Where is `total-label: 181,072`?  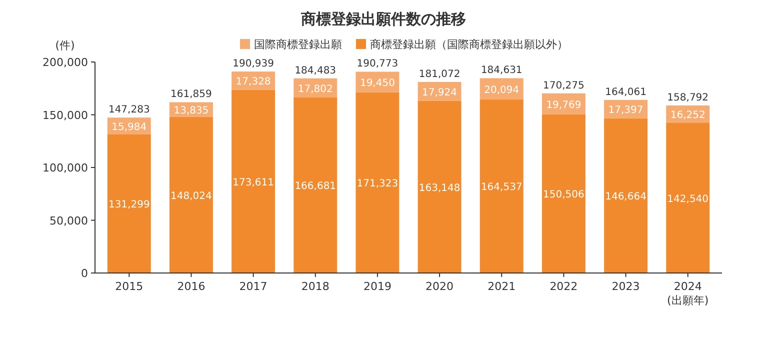
total-label: 181,072 is located at coordinates (439, 74).